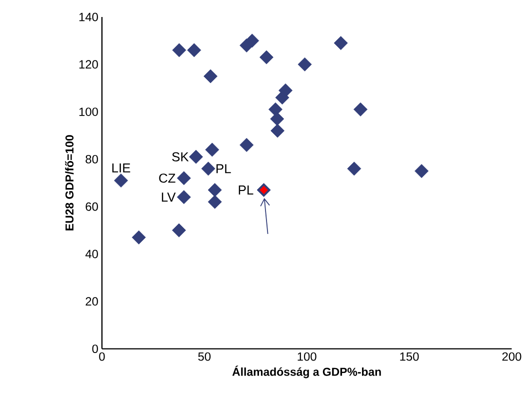  Describe the element at coordinates (306, 372) in the screenshot. I see `x-axis-title: Államadósság a GDP%-ban` at that location.